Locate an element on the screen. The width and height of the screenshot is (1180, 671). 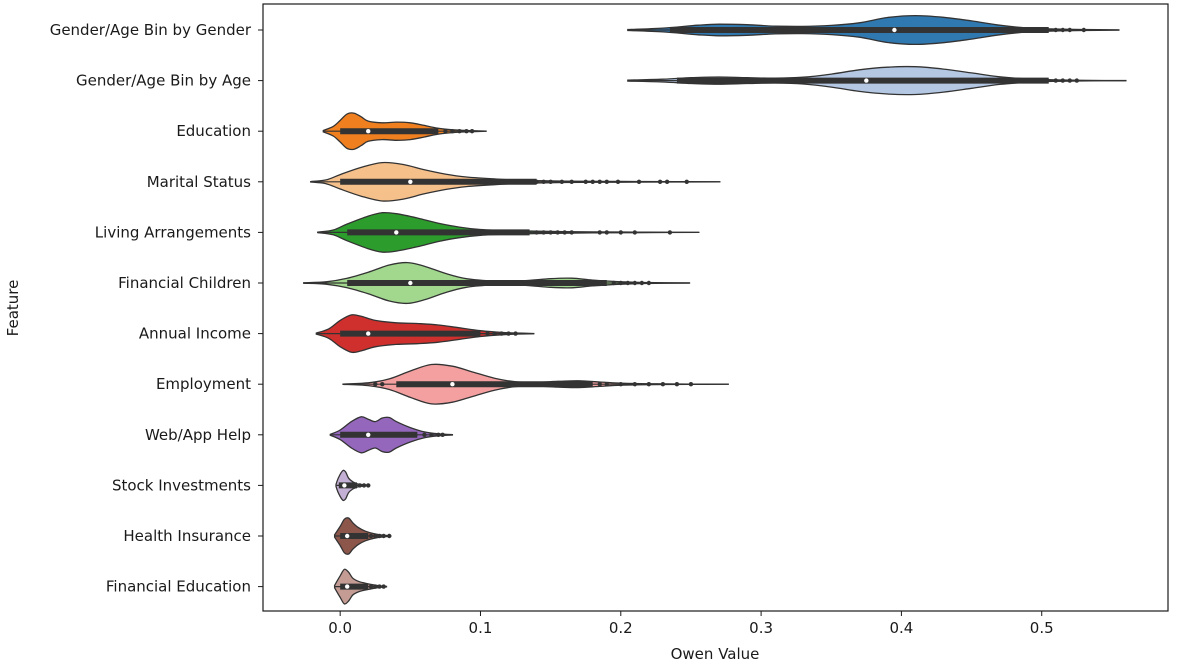
y-tick-label: Gender/Age Bin by Gender is located at coordinates (151, 30).